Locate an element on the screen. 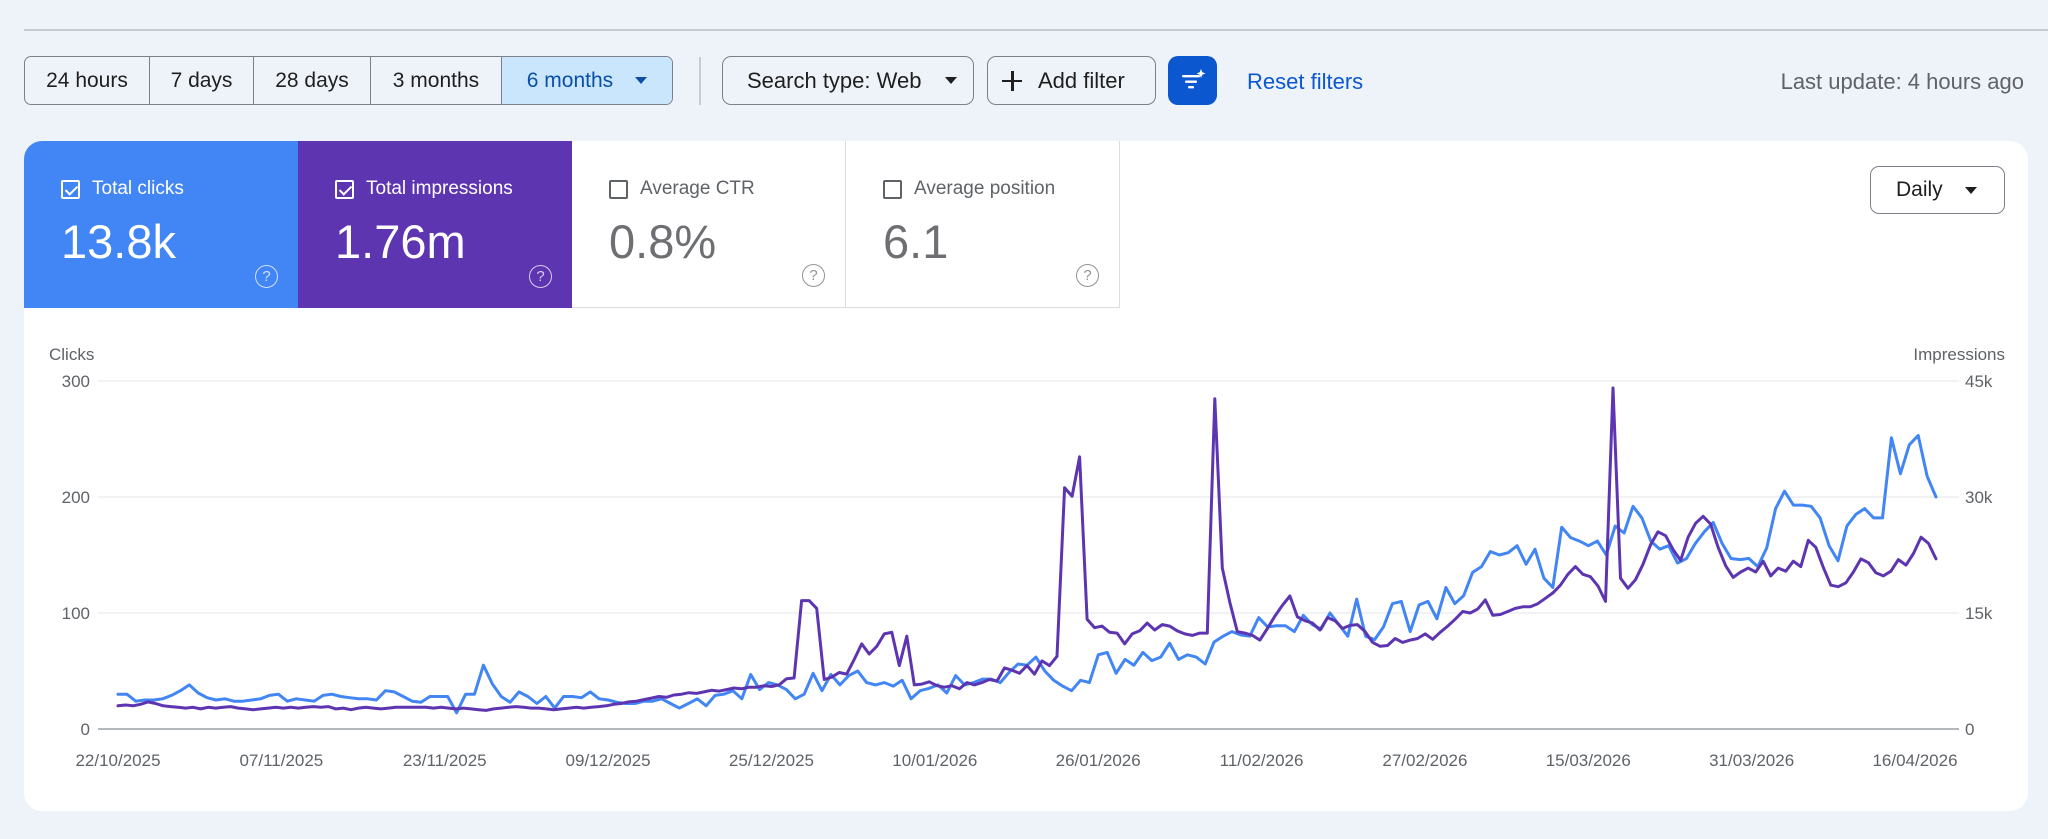 The width and height of the screenshot is (2048, 839). metric-value: 1.76m is located at coordinates (400, 241).